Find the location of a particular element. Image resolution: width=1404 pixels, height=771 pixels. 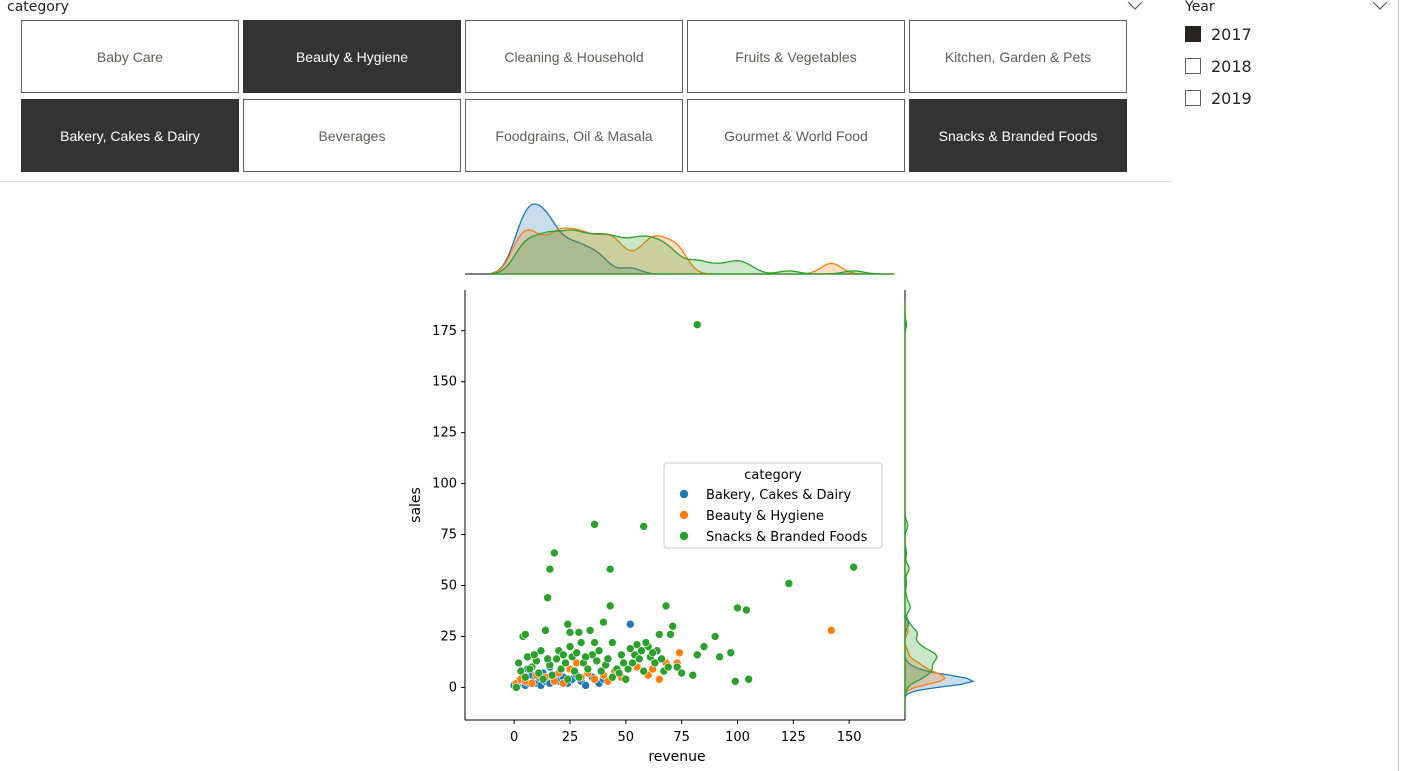

legend-box is located at coordinates (773, 505).